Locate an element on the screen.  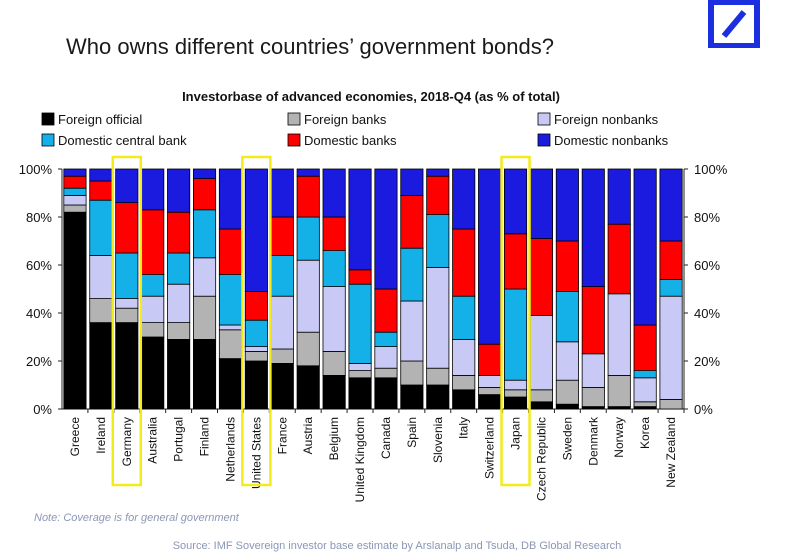
category-label-15: Italy is located at coordinates (464, 428).